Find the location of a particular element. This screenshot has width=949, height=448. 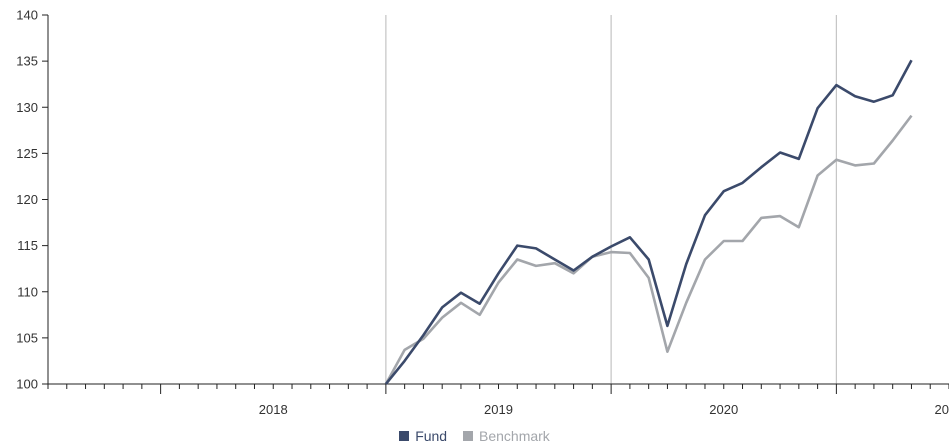

x-tick-label: 2018 is located at coordinates (273, 409).